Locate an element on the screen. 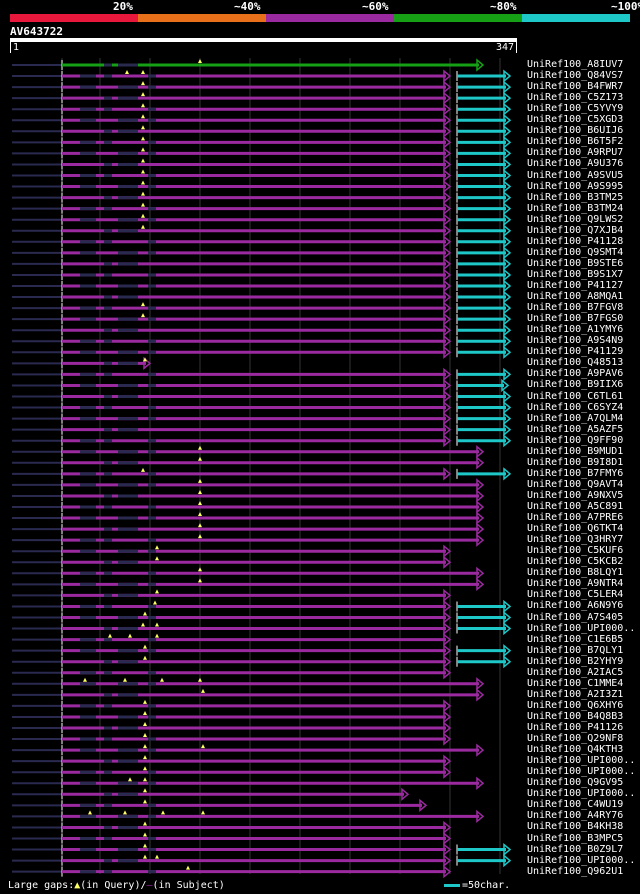 The width and height of the screenshot is (640, 894). hit-label: UniRef100_A7PRE6 is located at coordinates (575, 518).